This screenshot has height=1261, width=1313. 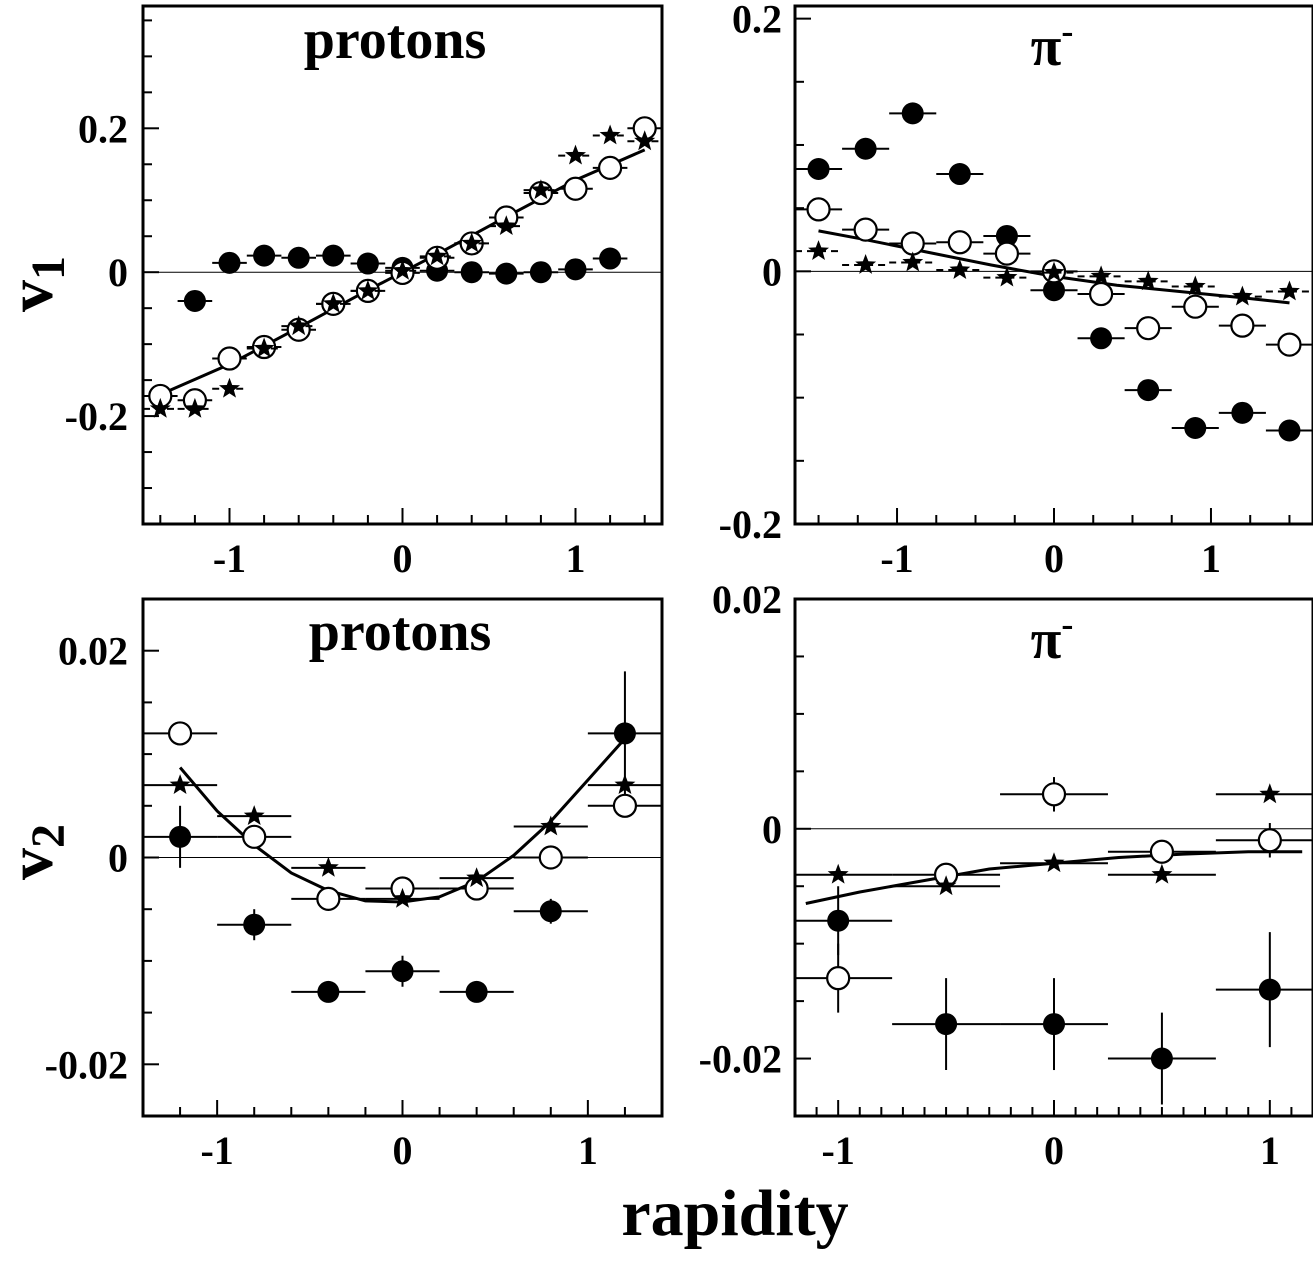 What do you see at coordinates (400, 632) in the screenshot?
I see `panel-title: protons` at bounding box center [400, 632].